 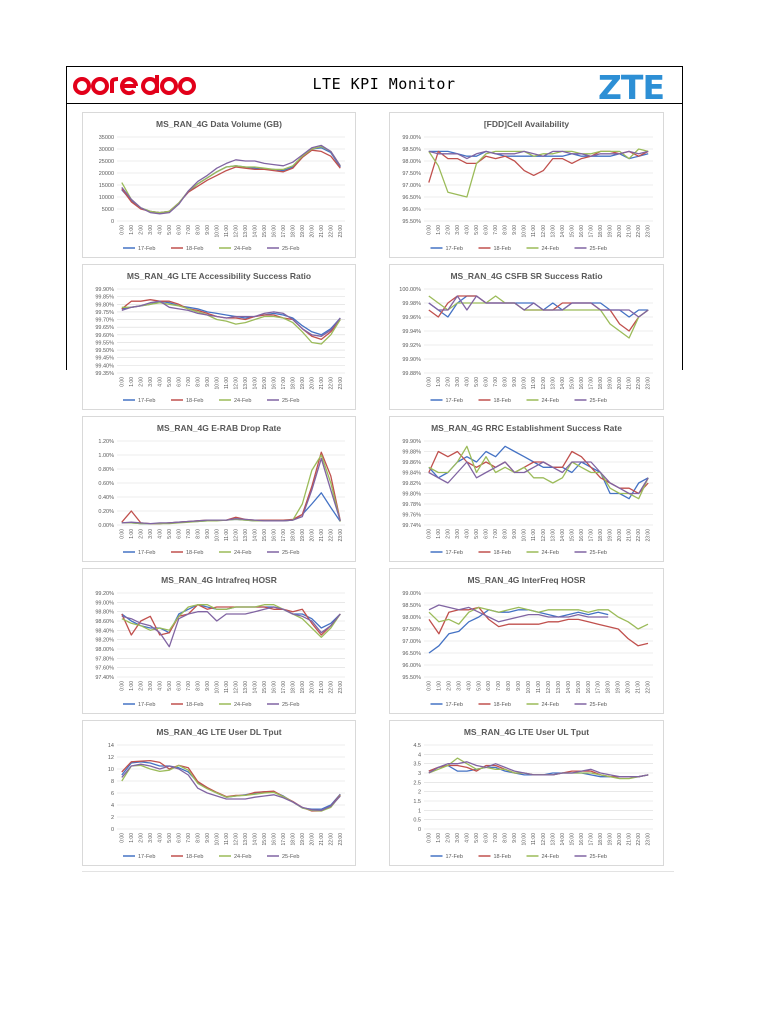 I want to click on y-tick-label: 30000, so click(x=106, y=150).